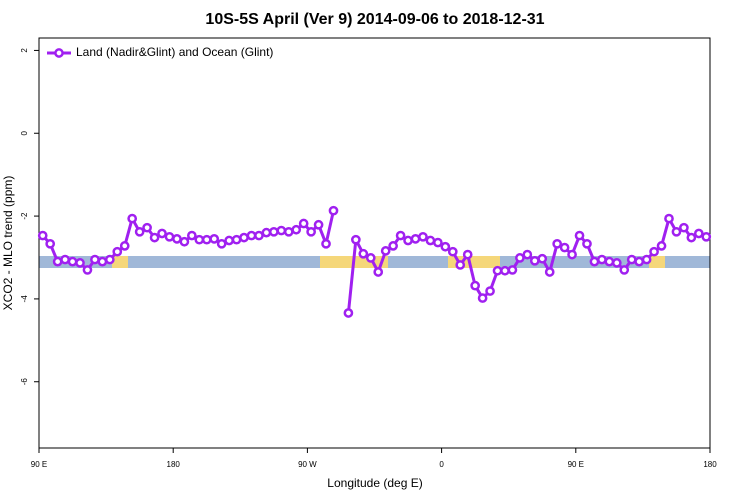  I want to click on y-tick-label: -2, so click(24, 216).